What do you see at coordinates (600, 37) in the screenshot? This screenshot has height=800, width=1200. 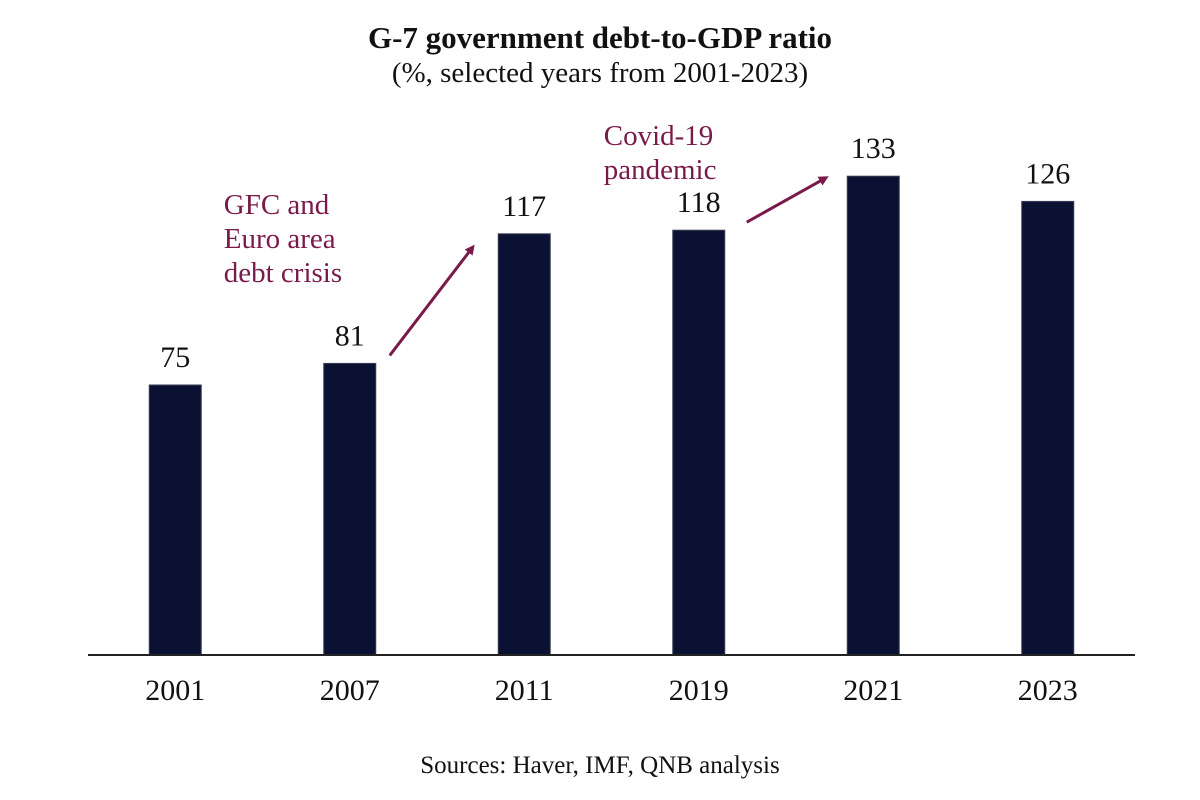 I see `chart-title: G-7 government debt-to-GDP ratio` at bounding box center [600, 37].